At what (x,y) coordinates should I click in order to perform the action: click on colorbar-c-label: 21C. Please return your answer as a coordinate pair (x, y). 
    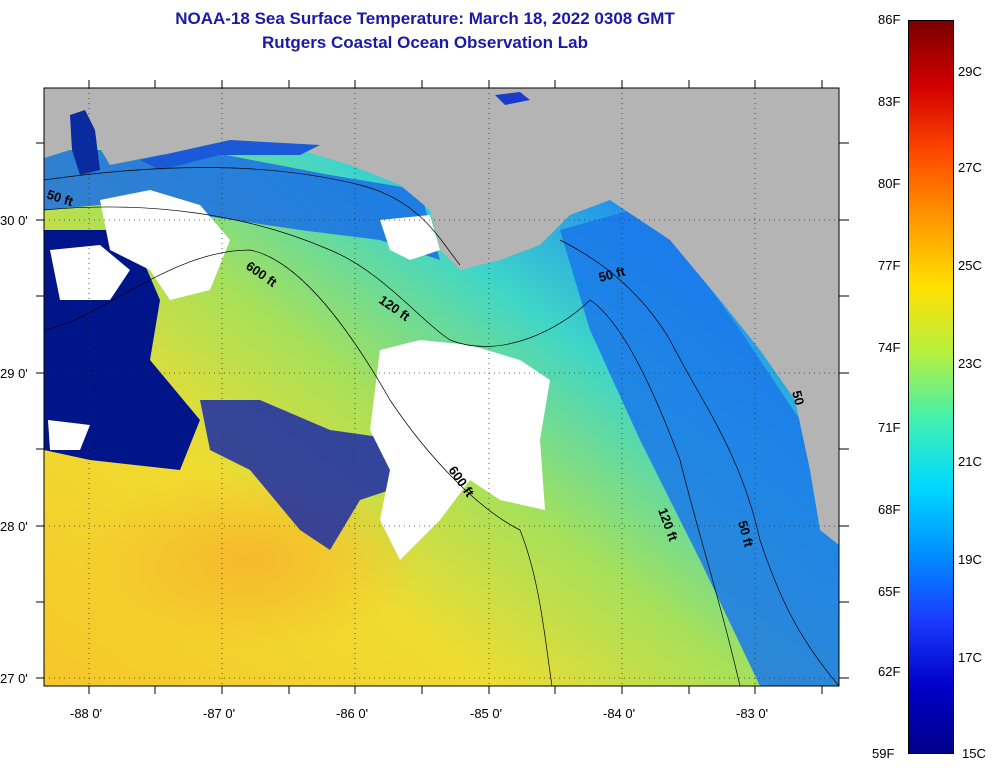
    Looking at the image, I should click on (970, 461).